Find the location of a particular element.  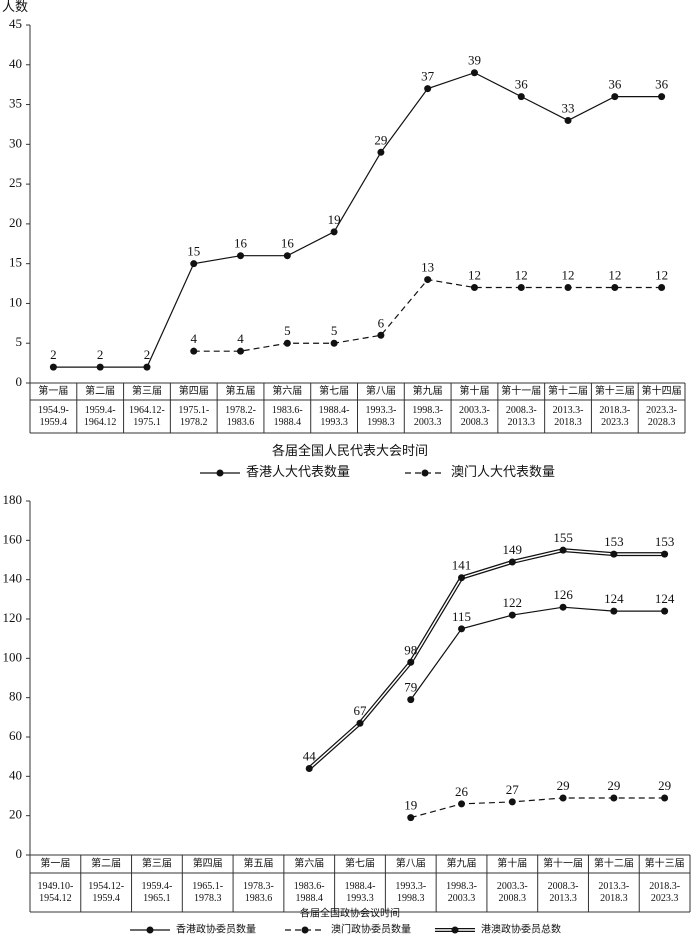

period-label: 1978.2- is located at coordinates (240, 410).